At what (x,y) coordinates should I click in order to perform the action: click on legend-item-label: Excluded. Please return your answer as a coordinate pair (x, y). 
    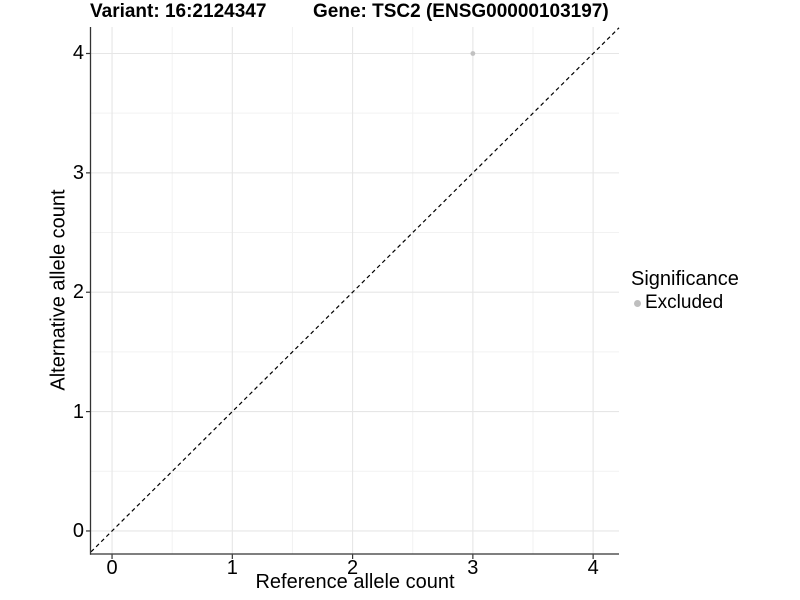
    Looking at the image, I should click on (684, 302).